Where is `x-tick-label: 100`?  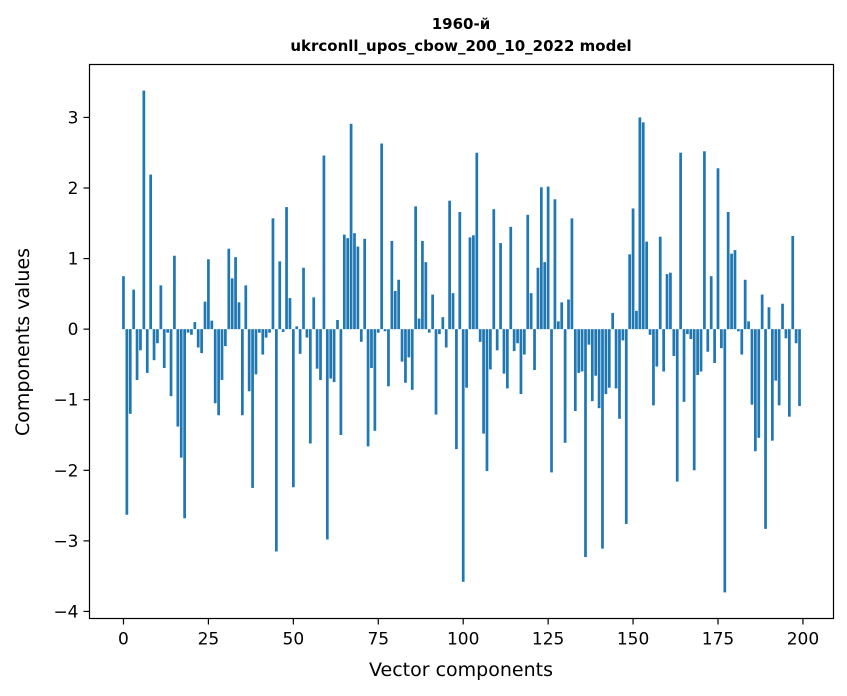 x-tick-label: 100 is located at coordinates (463, 640).